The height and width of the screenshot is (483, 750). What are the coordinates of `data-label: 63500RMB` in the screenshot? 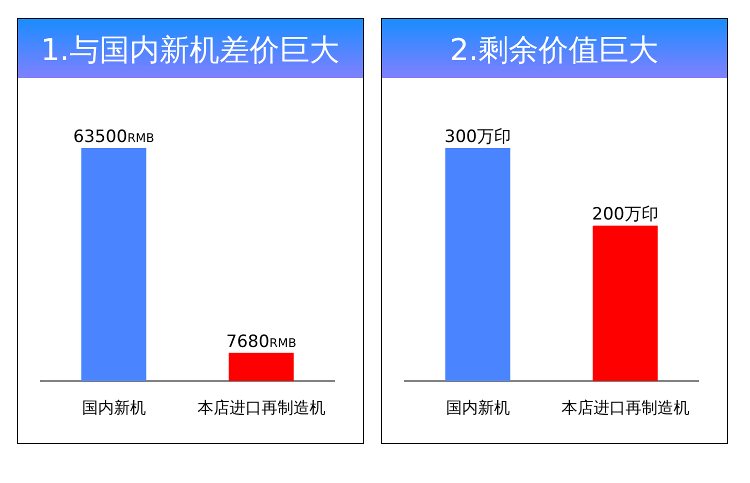 It's located at (113, 137).